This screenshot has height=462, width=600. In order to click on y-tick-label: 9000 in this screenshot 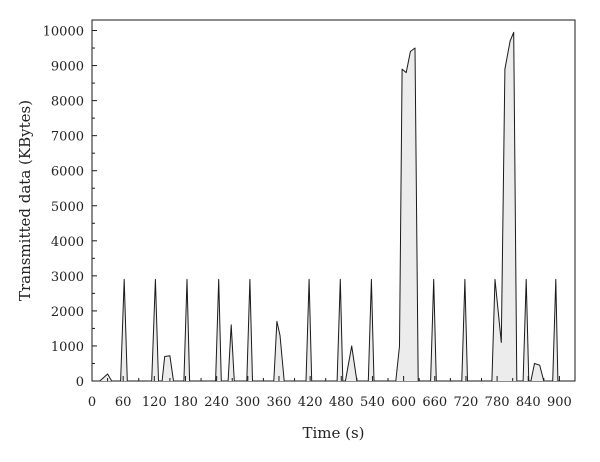, I will do `click(67, 67)`.